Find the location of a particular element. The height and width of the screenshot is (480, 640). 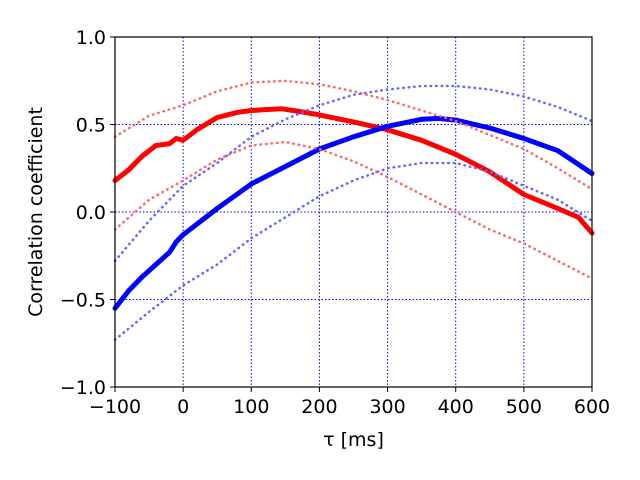

x-tick-label: 600 is located at coordinates (592, 407).